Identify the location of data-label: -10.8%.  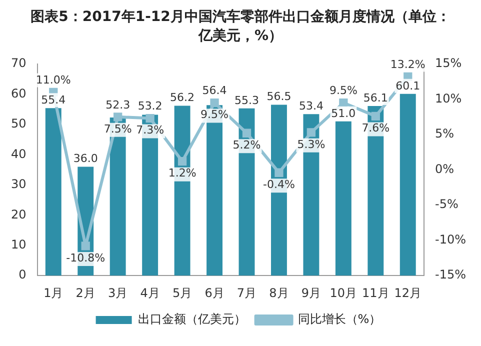
(86, 257).